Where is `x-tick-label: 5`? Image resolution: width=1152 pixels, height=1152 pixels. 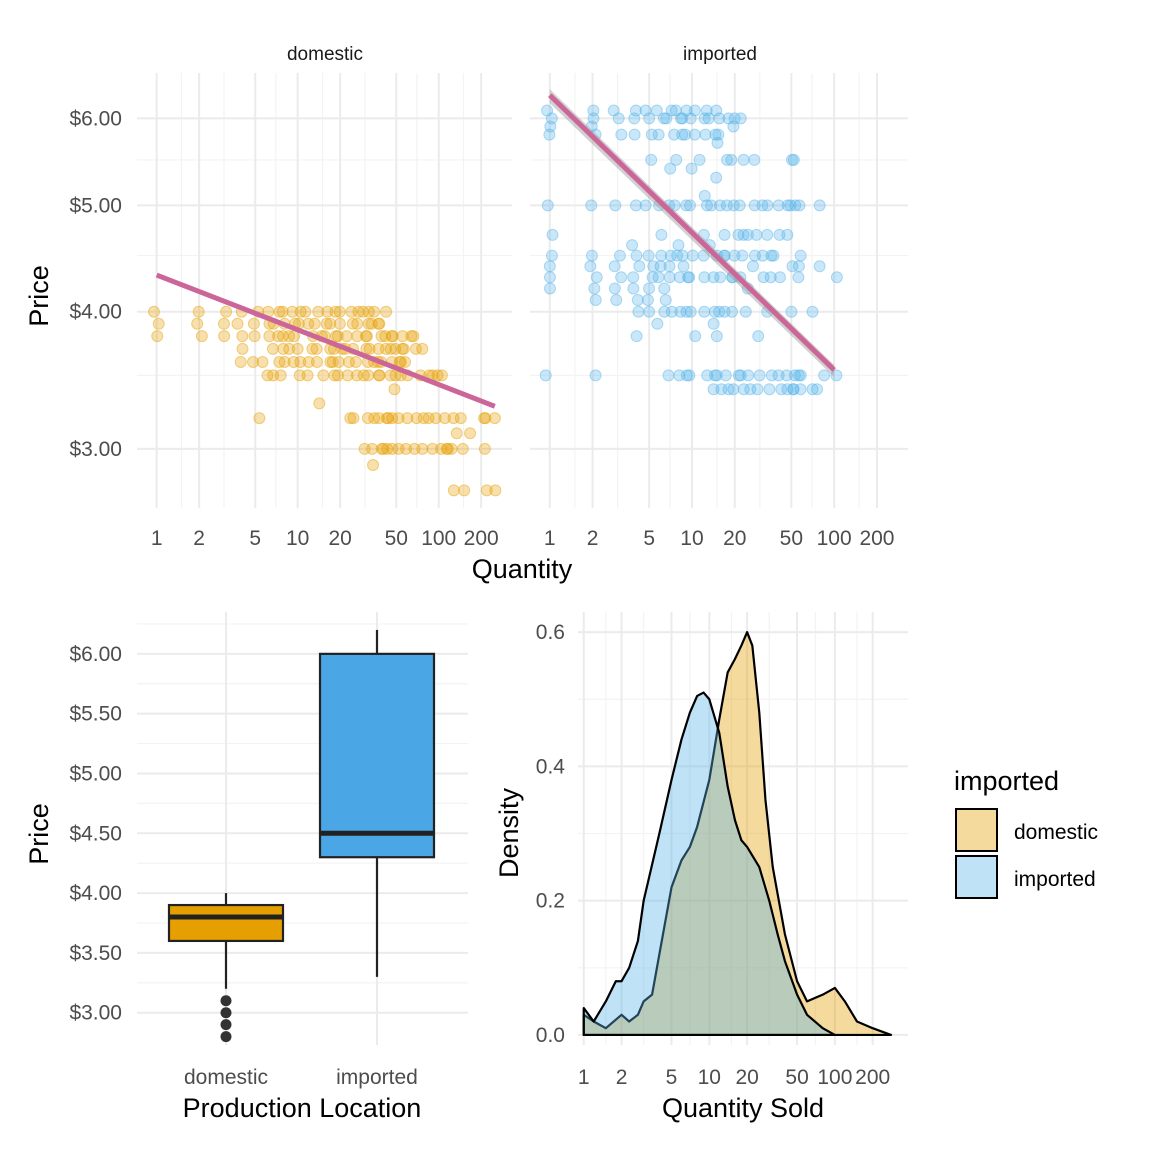 x-tick-label: 5 is located at coordinates (649, 538).